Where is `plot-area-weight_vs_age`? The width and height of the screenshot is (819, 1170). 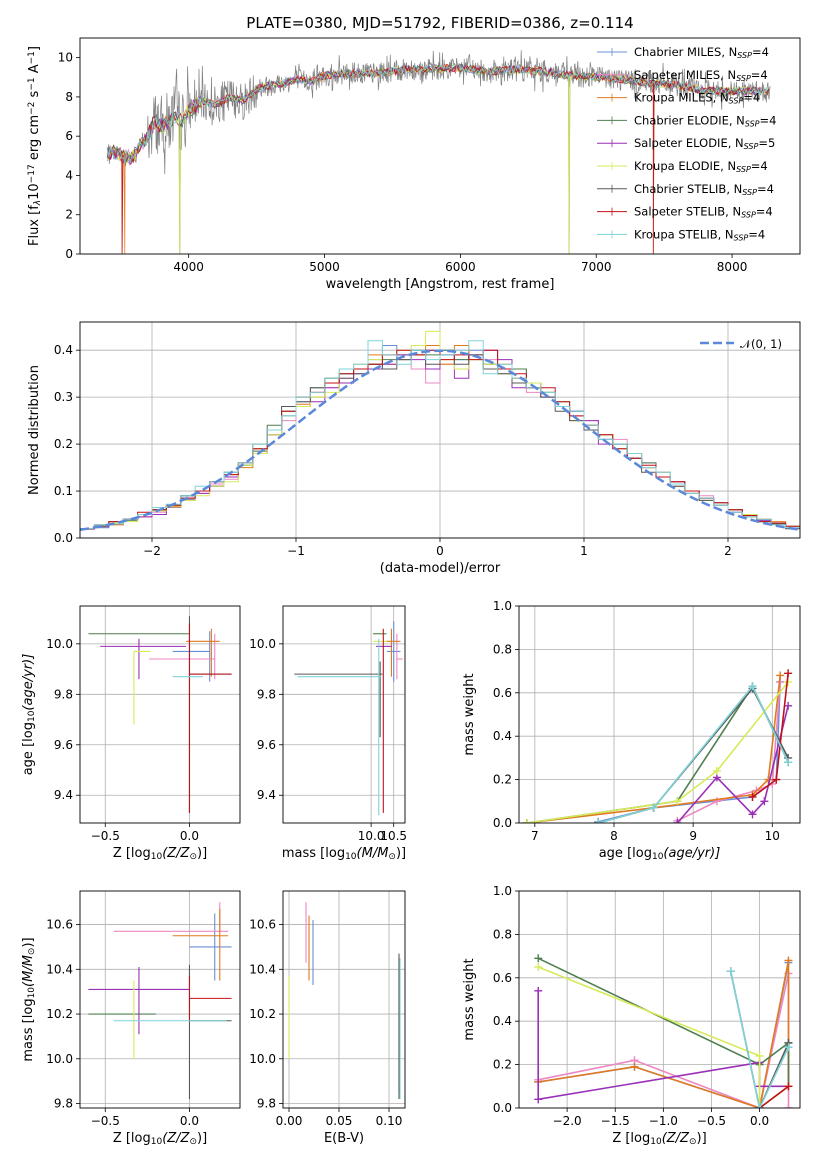
plot-area-weight_vs_age is located at coordinates (659, 714).